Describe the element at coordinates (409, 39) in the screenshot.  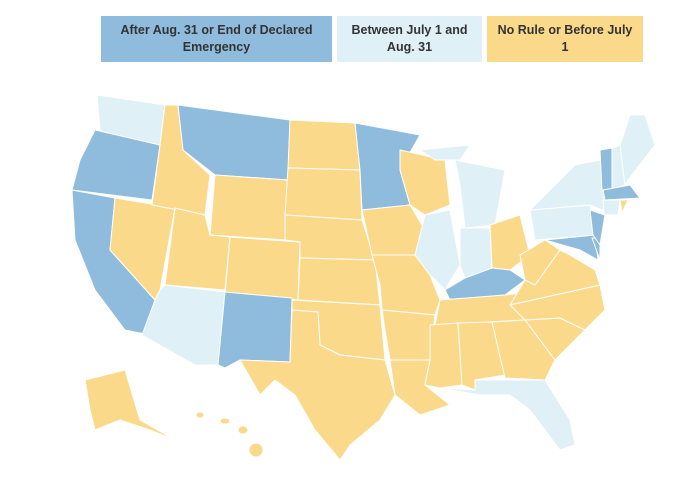
I see `legend-item: Between July 1 and Aug. 31` at that location.